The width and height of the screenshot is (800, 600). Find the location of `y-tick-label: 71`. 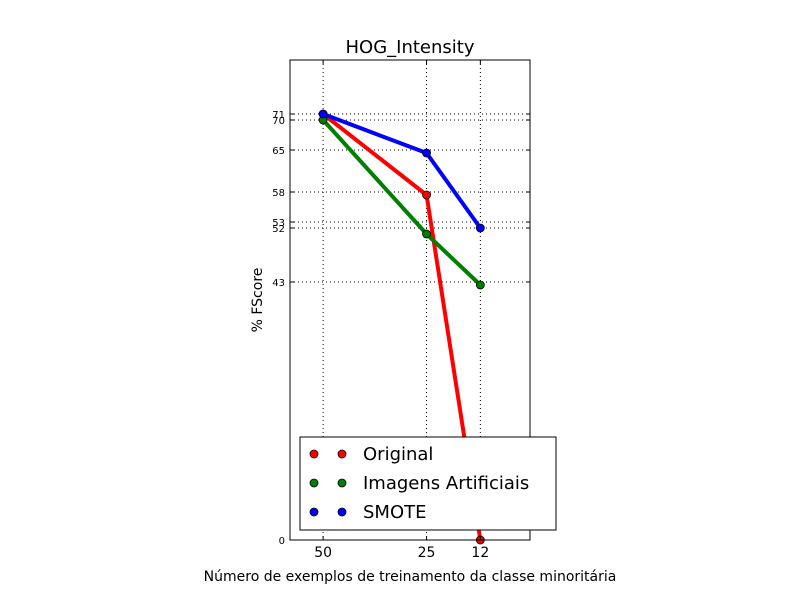

y-tick-label: 71 is located at coordinates (278, 115).